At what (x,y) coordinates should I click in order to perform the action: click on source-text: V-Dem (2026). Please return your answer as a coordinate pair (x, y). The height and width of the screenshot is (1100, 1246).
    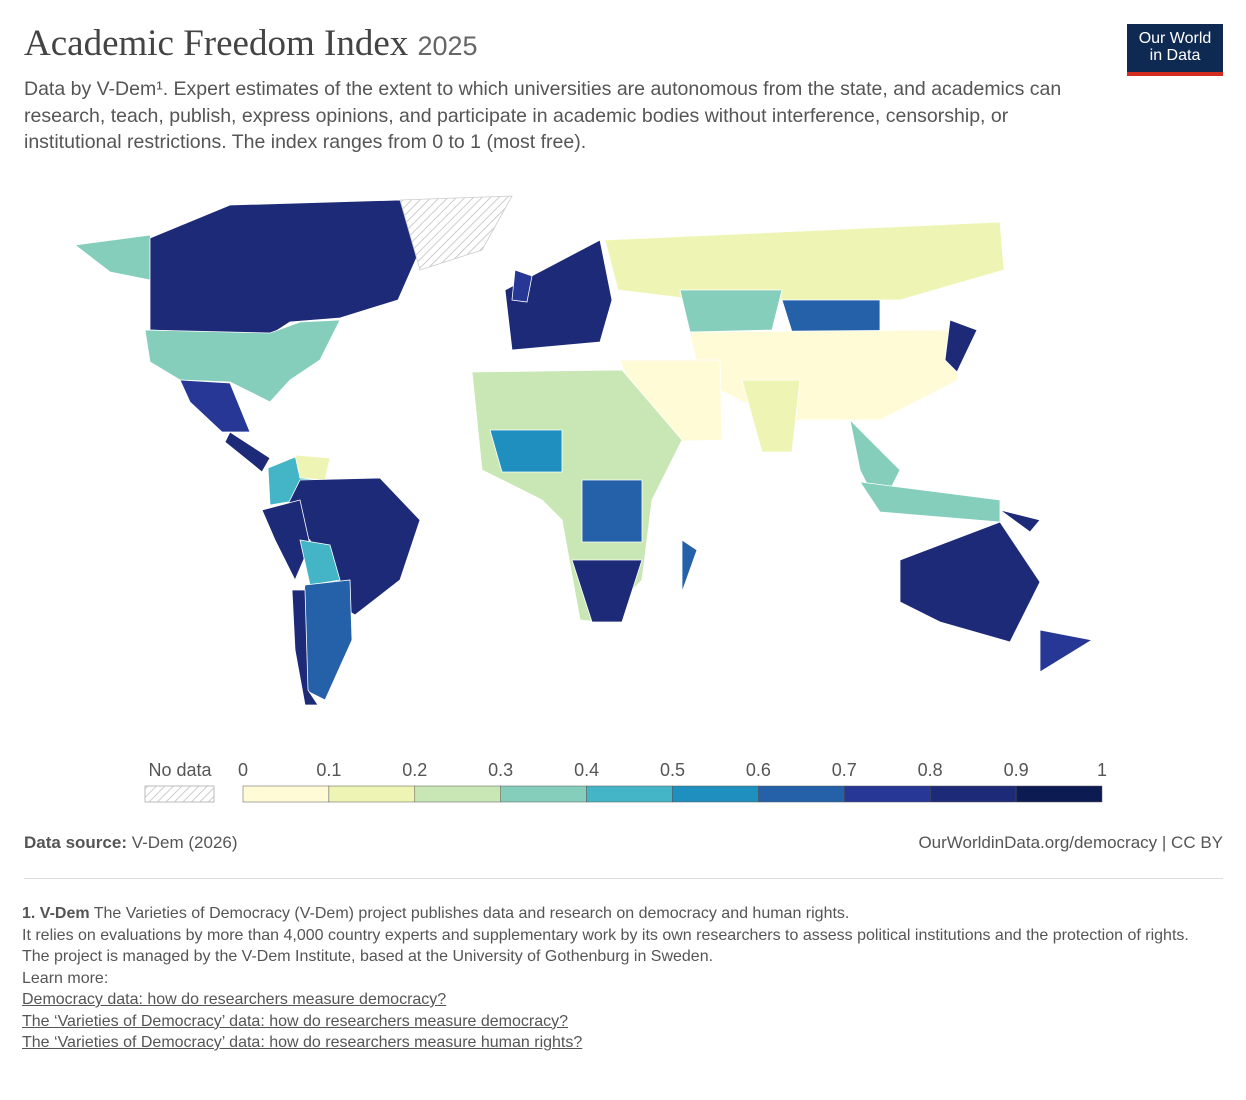
    Looking at the image, I should click on (184, 842).